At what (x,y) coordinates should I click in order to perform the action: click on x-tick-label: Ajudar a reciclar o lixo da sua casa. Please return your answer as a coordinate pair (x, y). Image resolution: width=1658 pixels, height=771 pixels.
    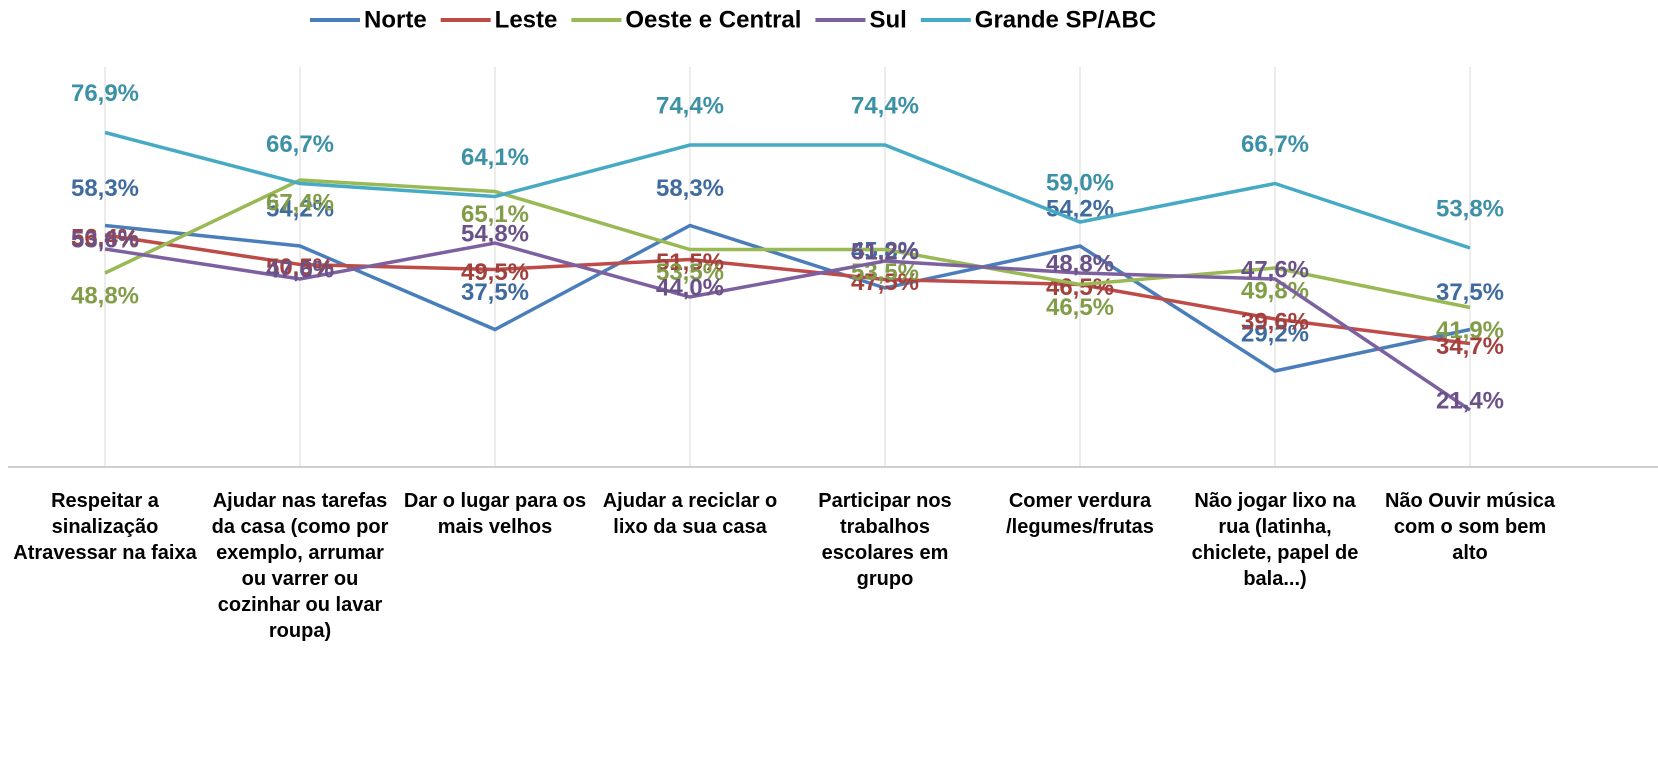
    Looking at the image, I should click on (690, 514).